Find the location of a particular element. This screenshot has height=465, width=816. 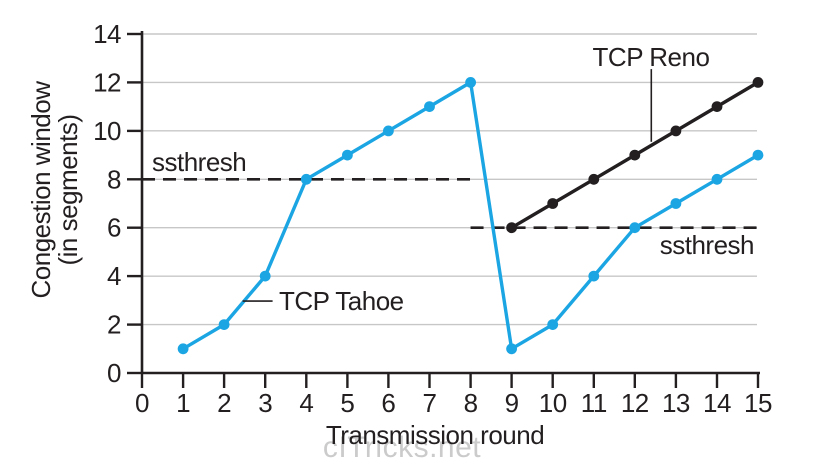

x-tick-label-12: 12 is located at coordinates (635, 403).